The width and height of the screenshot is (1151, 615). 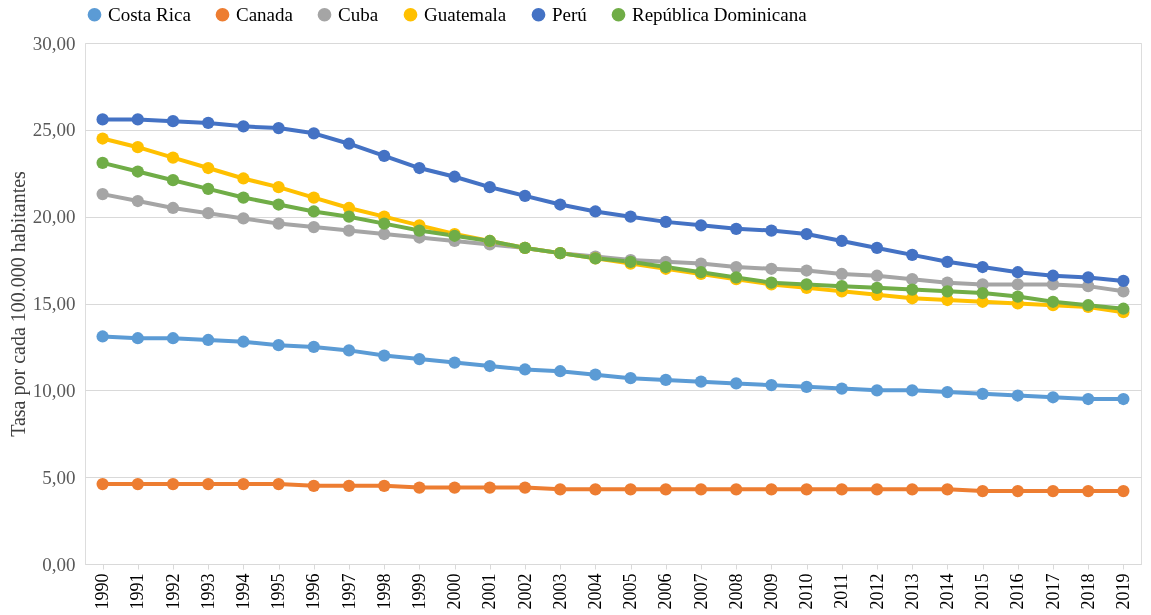 I want to click on x-tick-label: 2009, so click(x=770, y=591).